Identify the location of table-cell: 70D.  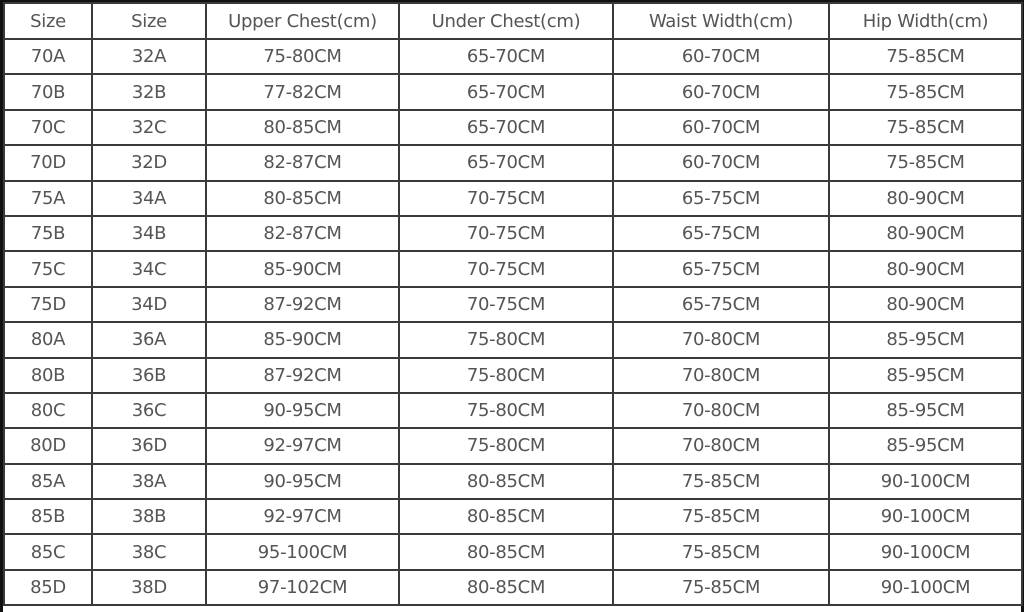
(48, 163).